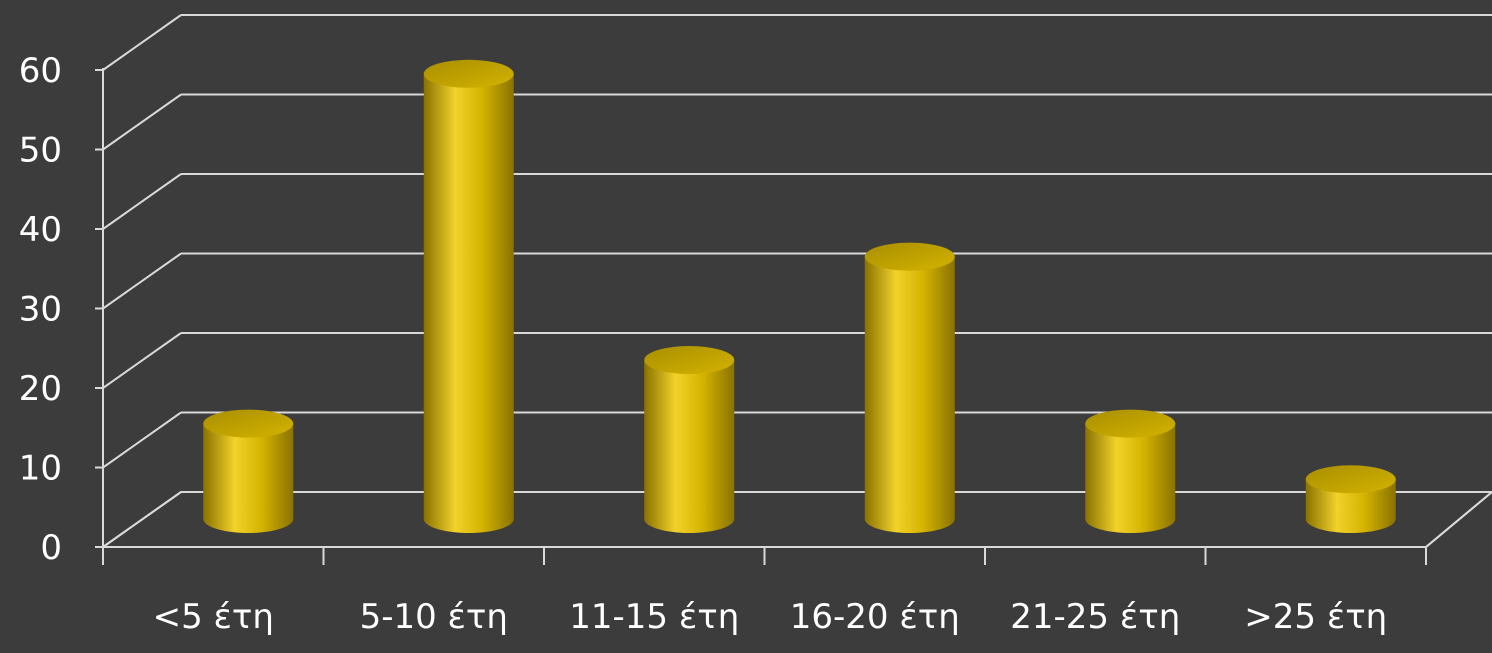 The image size is (1492, 653). What do you see at coordinates (1315, 617) in the screenshot?
I see `x-category-label: >25 έτη` at bounding box center [1315, 617].